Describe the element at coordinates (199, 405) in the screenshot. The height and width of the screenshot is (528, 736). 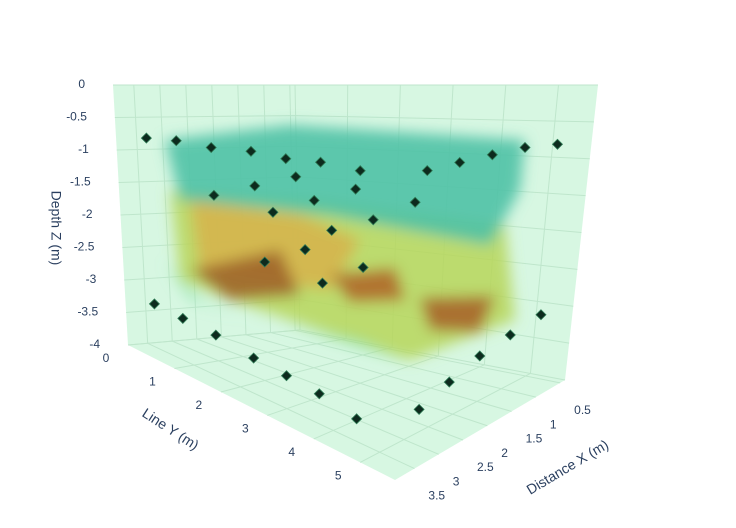
I see `y-tick-label: 2` at that location.